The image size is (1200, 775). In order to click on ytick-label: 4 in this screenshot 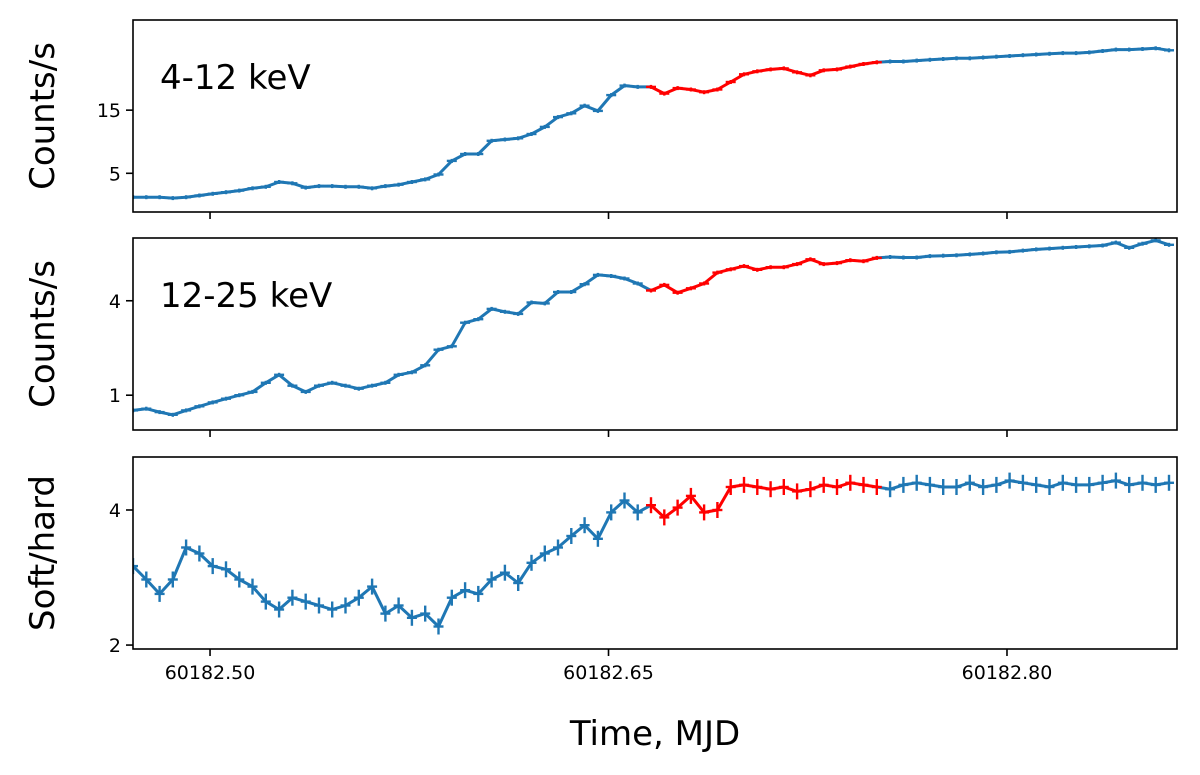, I will do `click(115, 302)`.